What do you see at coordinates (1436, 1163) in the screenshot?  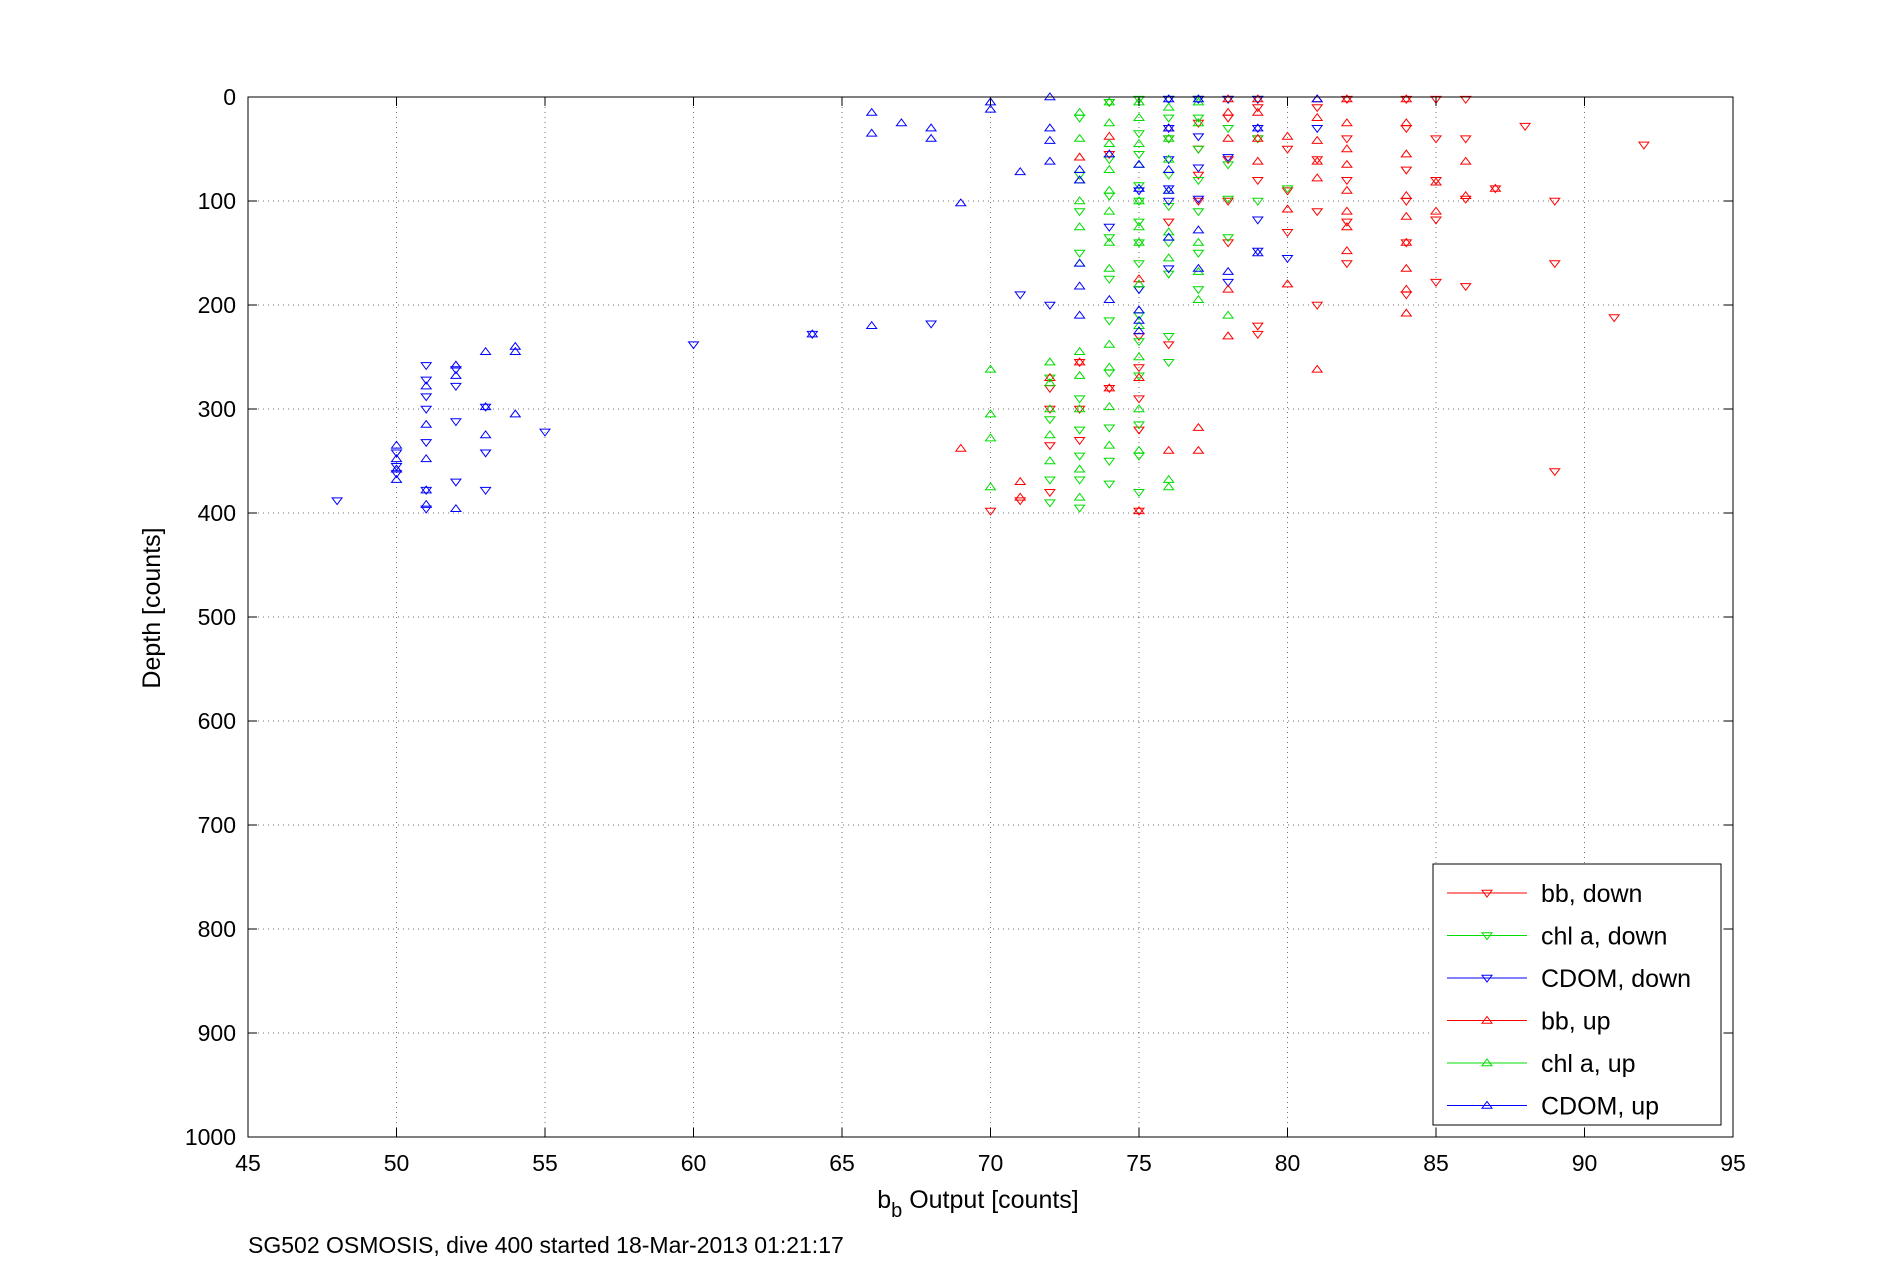 I see `x-tick-label: 85` at bounding box center [1436, 1163].